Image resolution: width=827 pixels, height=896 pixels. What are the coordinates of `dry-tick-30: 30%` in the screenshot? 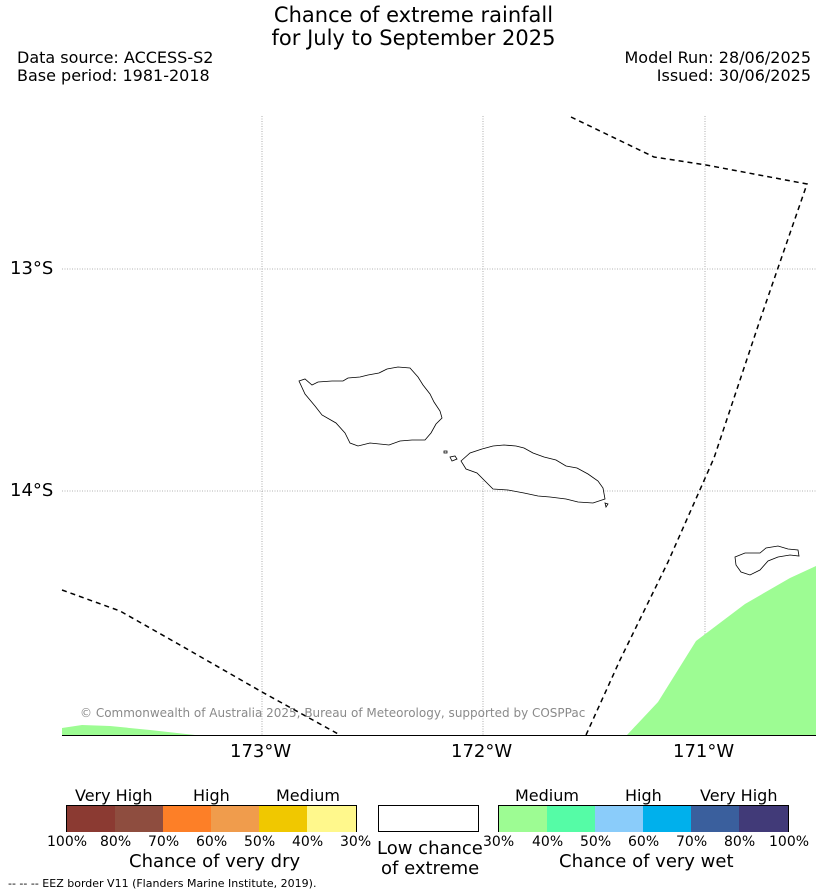 It's located at (356, 842).